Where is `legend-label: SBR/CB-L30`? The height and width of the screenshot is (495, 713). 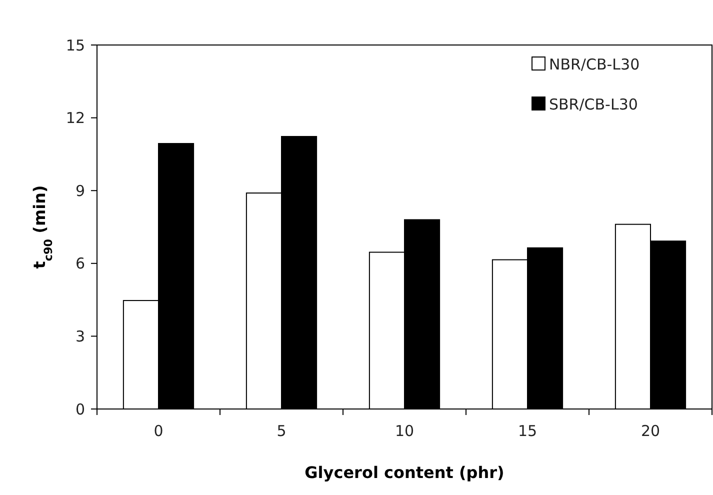 legend-label: SBR/CB-L30 is located at coordinates (593, 104).